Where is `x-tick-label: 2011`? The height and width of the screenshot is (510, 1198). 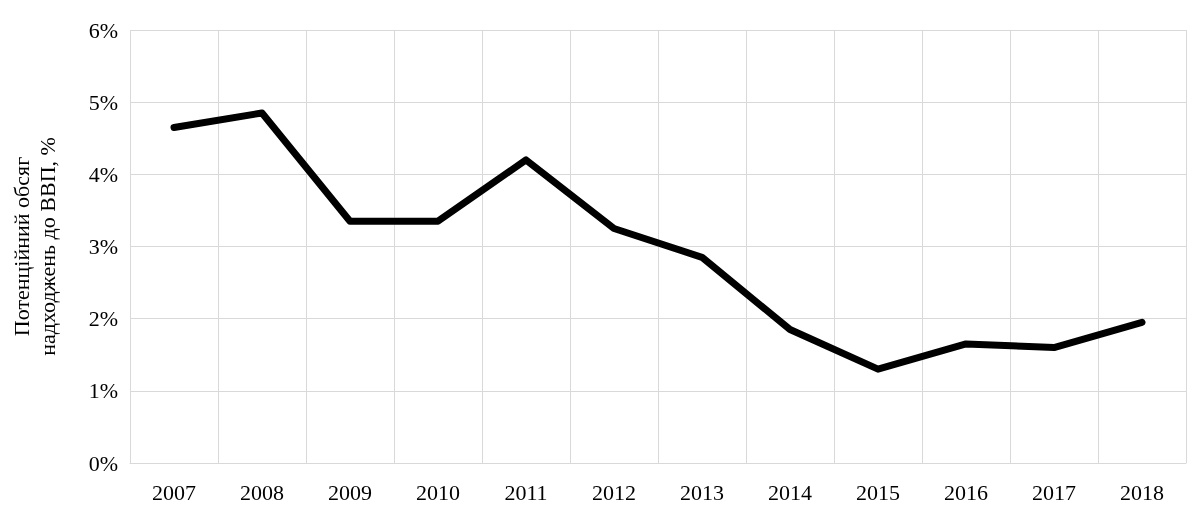
x-tick-label: 2011 is located at coordinates (526, 492).